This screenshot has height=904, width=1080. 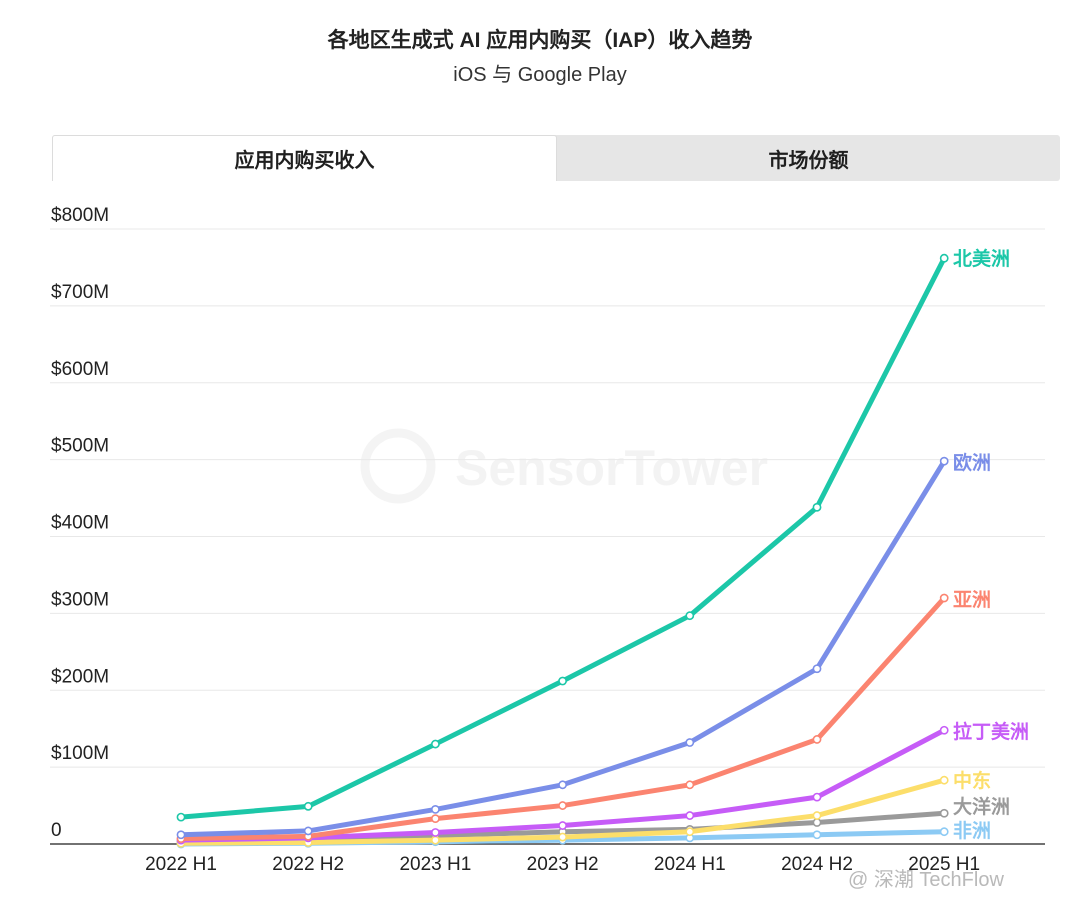 I want to click on y-tick-label: $700M, so click(x=80, y=292).